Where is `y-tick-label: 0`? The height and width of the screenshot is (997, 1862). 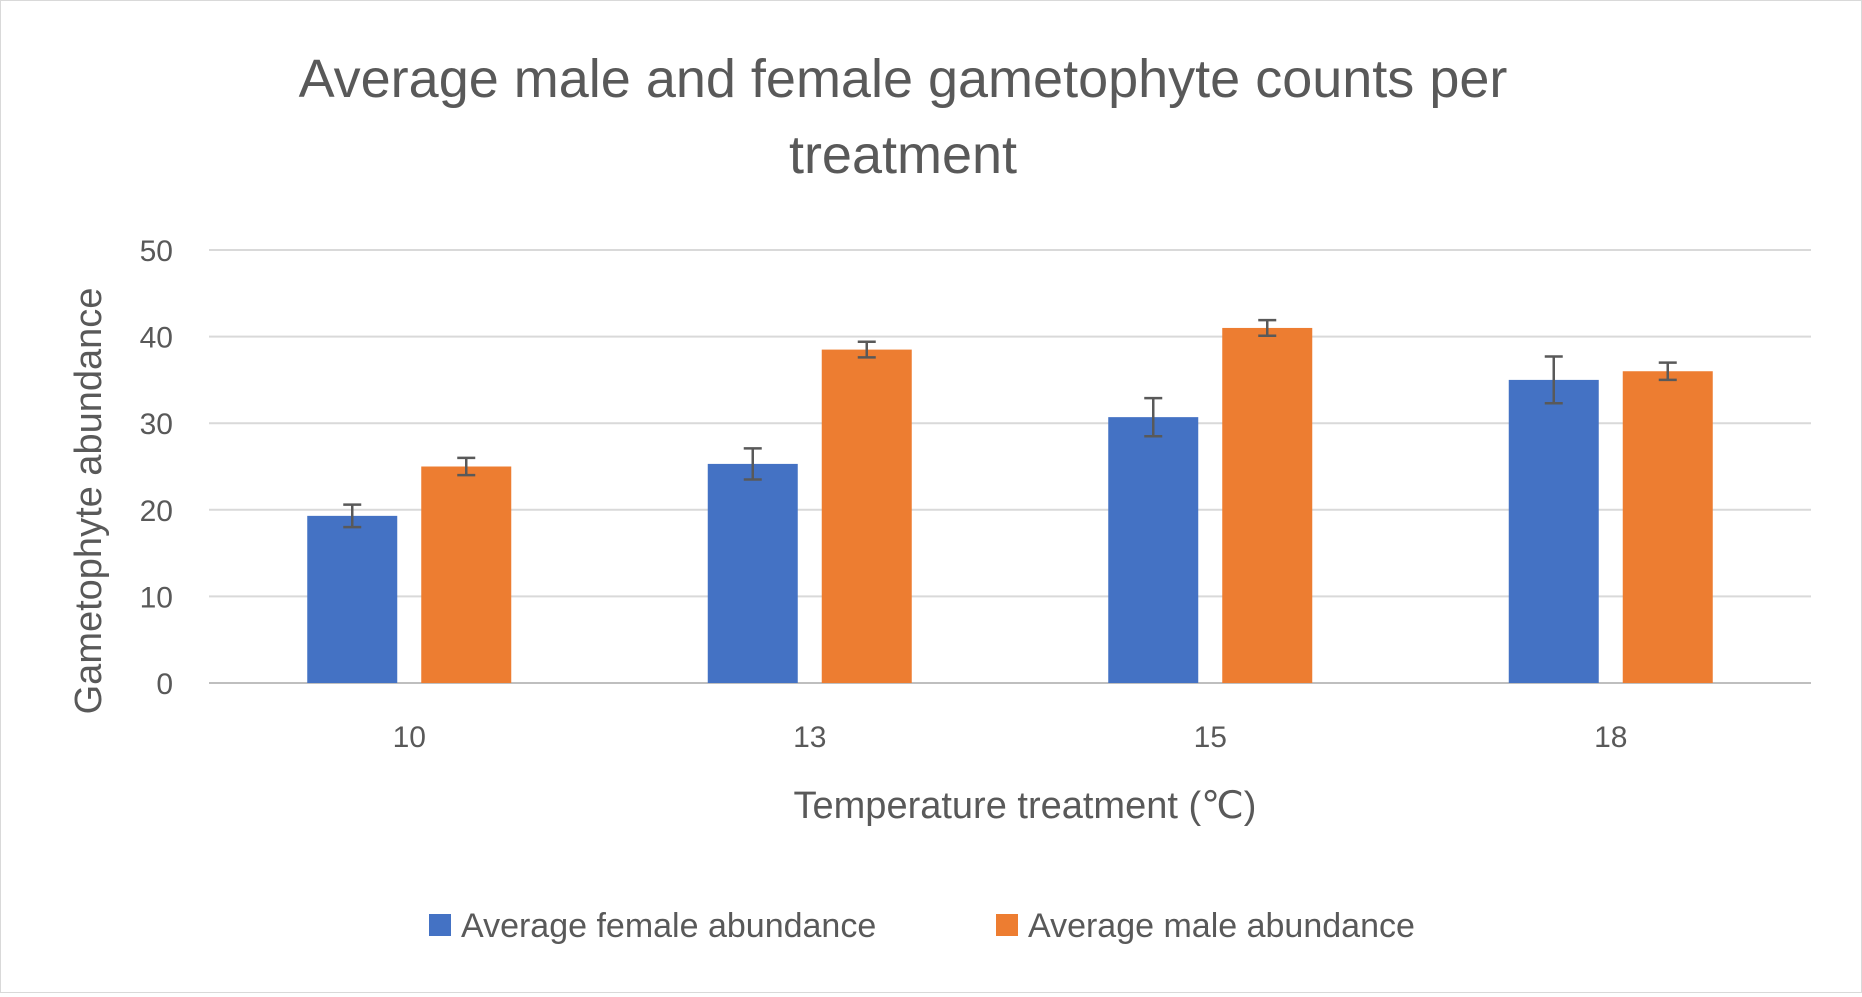 y-tick-label: 0 is located at coordinates (164, 684).